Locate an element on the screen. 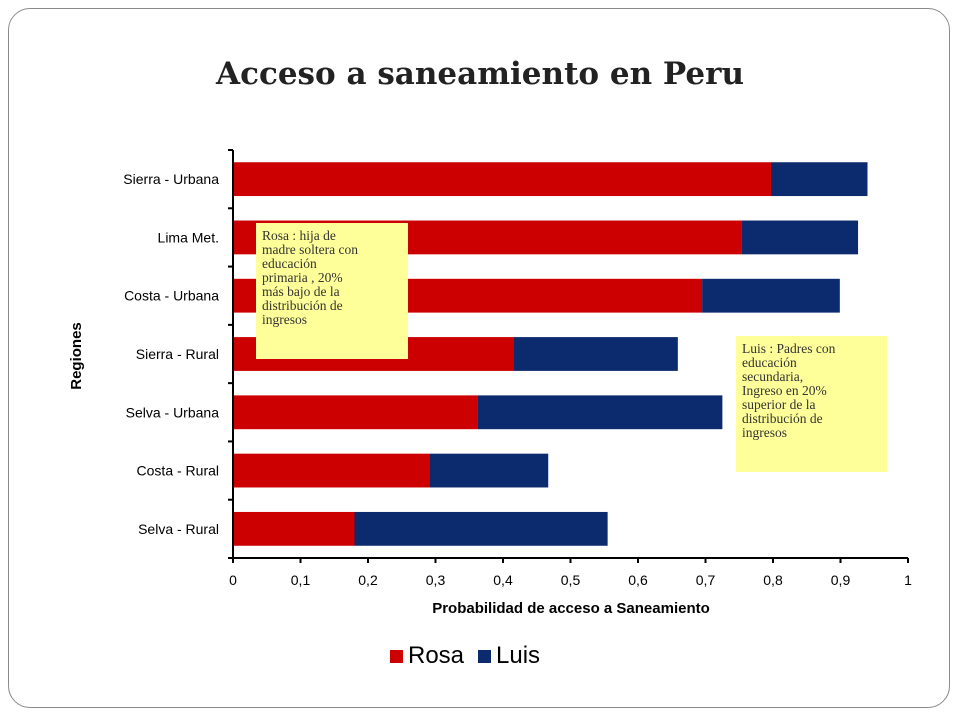  legend-label-luis: Luis is located at coordinates (518, 655).